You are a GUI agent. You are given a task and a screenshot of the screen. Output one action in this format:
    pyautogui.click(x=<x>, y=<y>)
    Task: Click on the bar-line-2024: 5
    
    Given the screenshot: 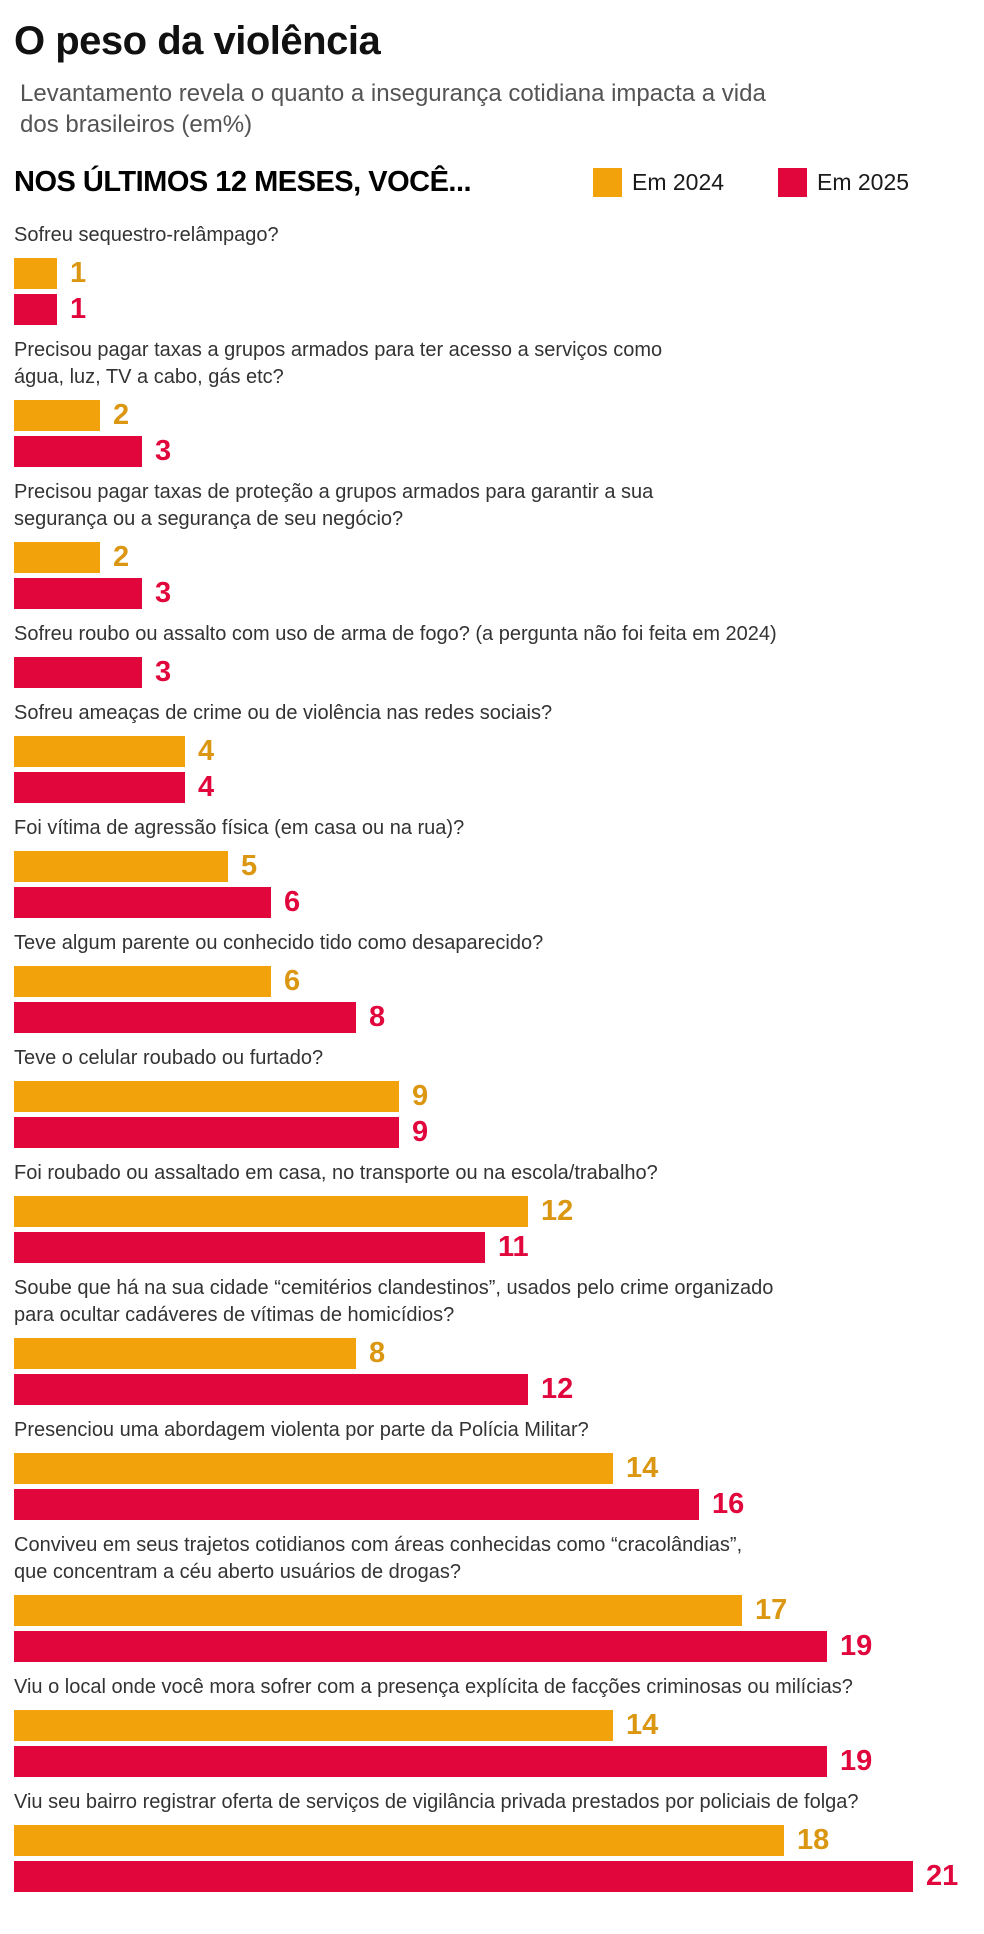 What is the action you would take?
    pyautogui.click(x=499, y=866)
    